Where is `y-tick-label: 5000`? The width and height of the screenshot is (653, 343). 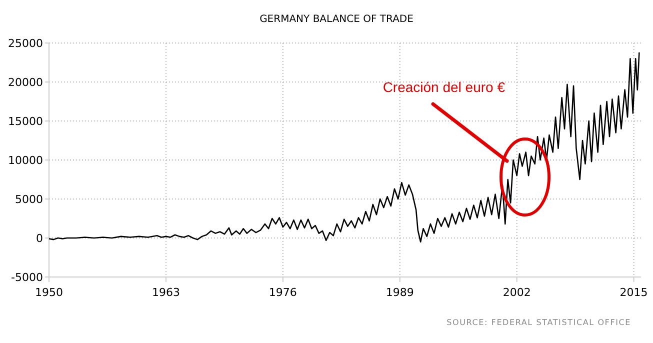
y-tick-label: 5000 is located at coordinates (29, 199).